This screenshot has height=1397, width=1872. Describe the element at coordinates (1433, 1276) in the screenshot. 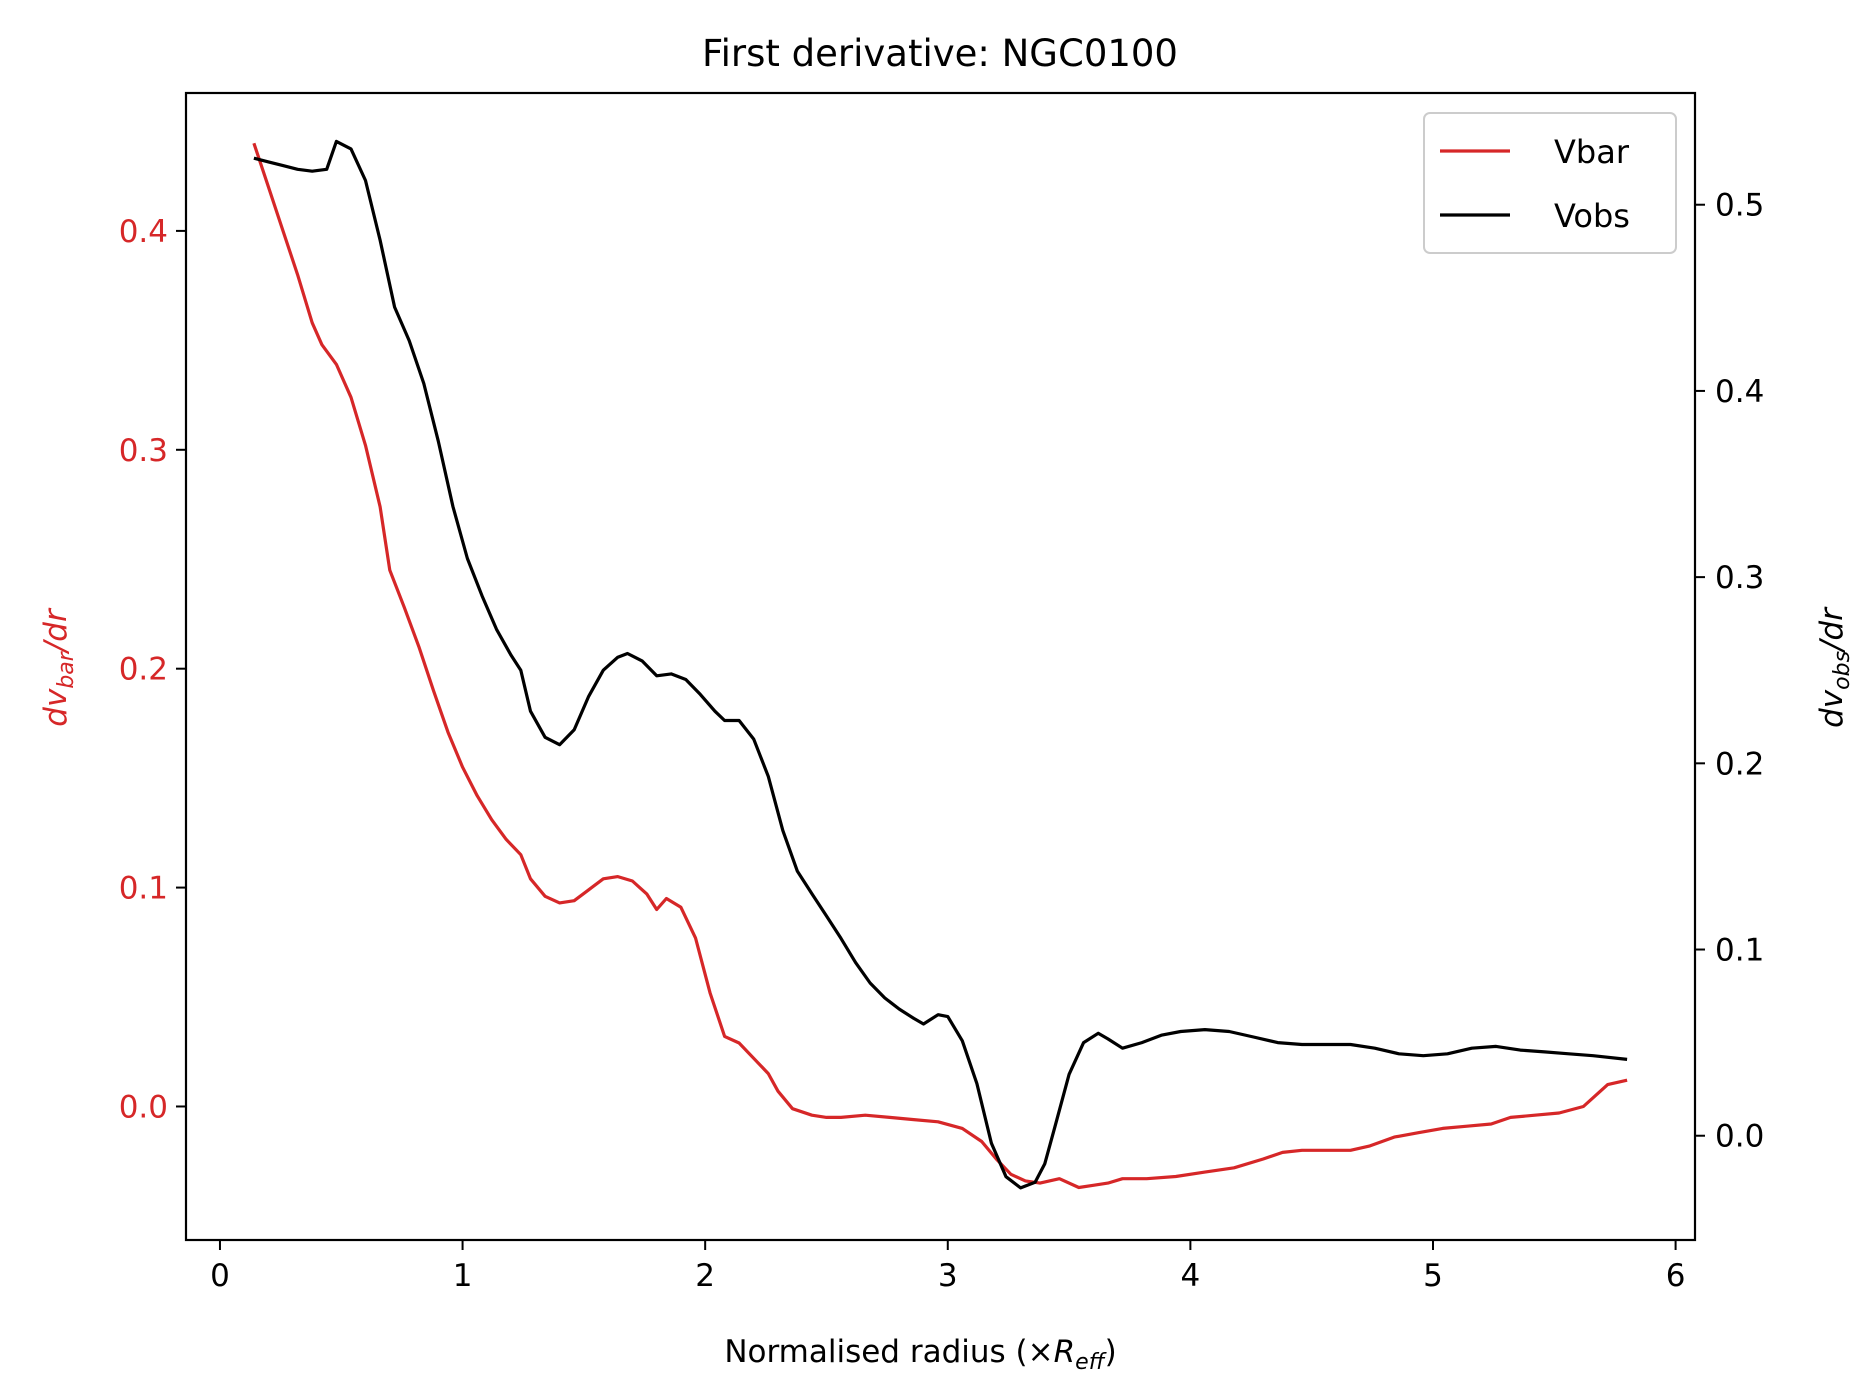

I see `x-tick-label: 5` at that location.